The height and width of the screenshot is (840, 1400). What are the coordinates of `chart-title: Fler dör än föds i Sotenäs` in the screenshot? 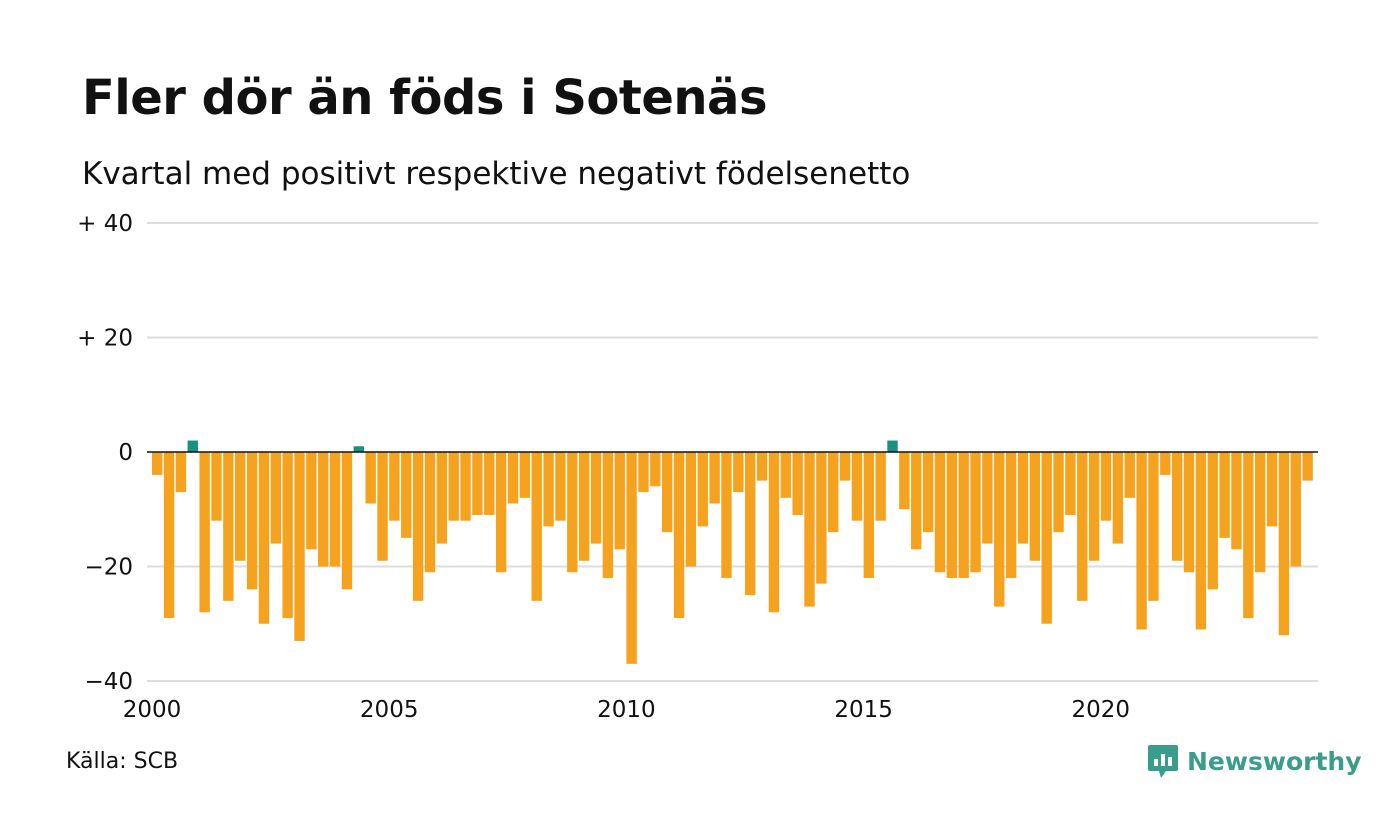 It's located at (425, 98).